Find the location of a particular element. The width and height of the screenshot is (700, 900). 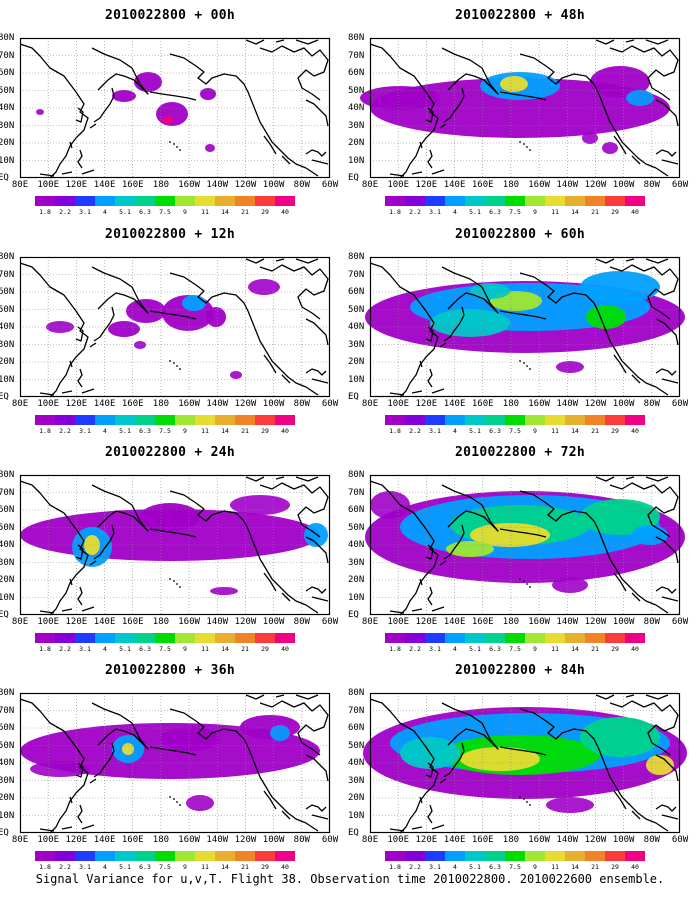

latitude-label: 10N is located at coordinates (356, 597).